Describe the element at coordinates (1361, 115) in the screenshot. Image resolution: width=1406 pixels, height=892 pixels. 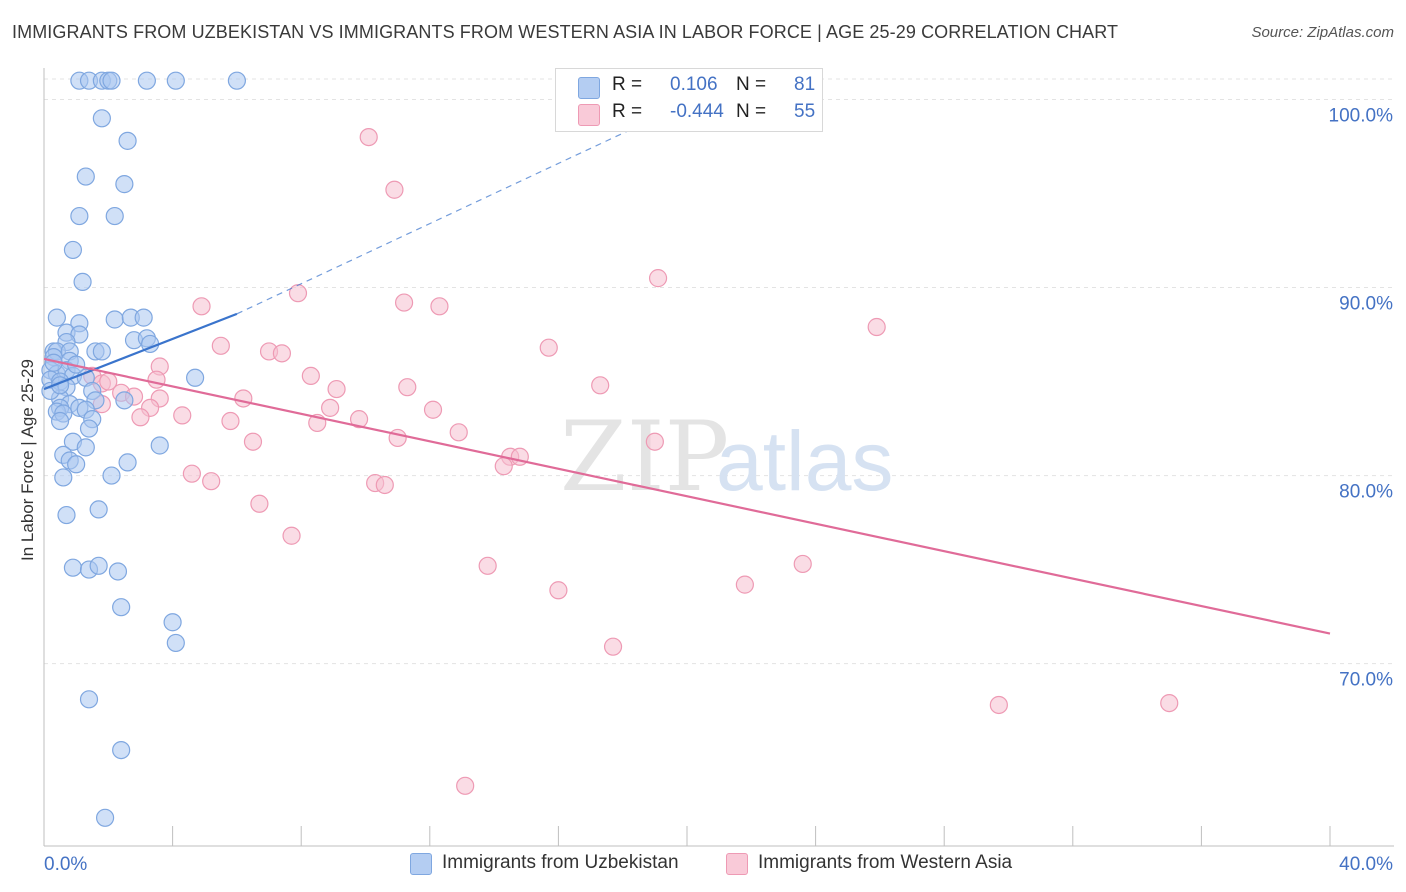
I see `y-tick-label: 100.0%` at that location.